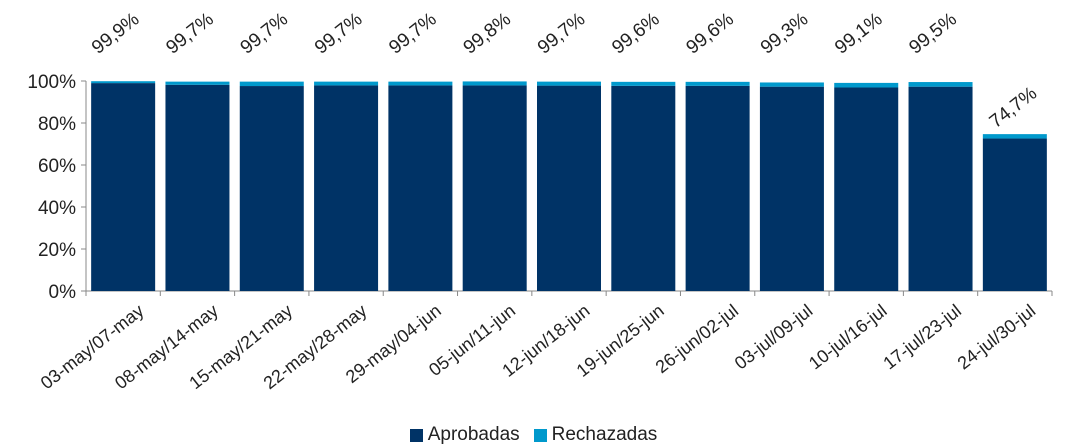 This screenshot has height=446, width=1067. What do you see at coordinates (997, 336) in the screenshot?
I see `x-tick-label: 24-jul/30-jul` at bounding box center [997, 336].